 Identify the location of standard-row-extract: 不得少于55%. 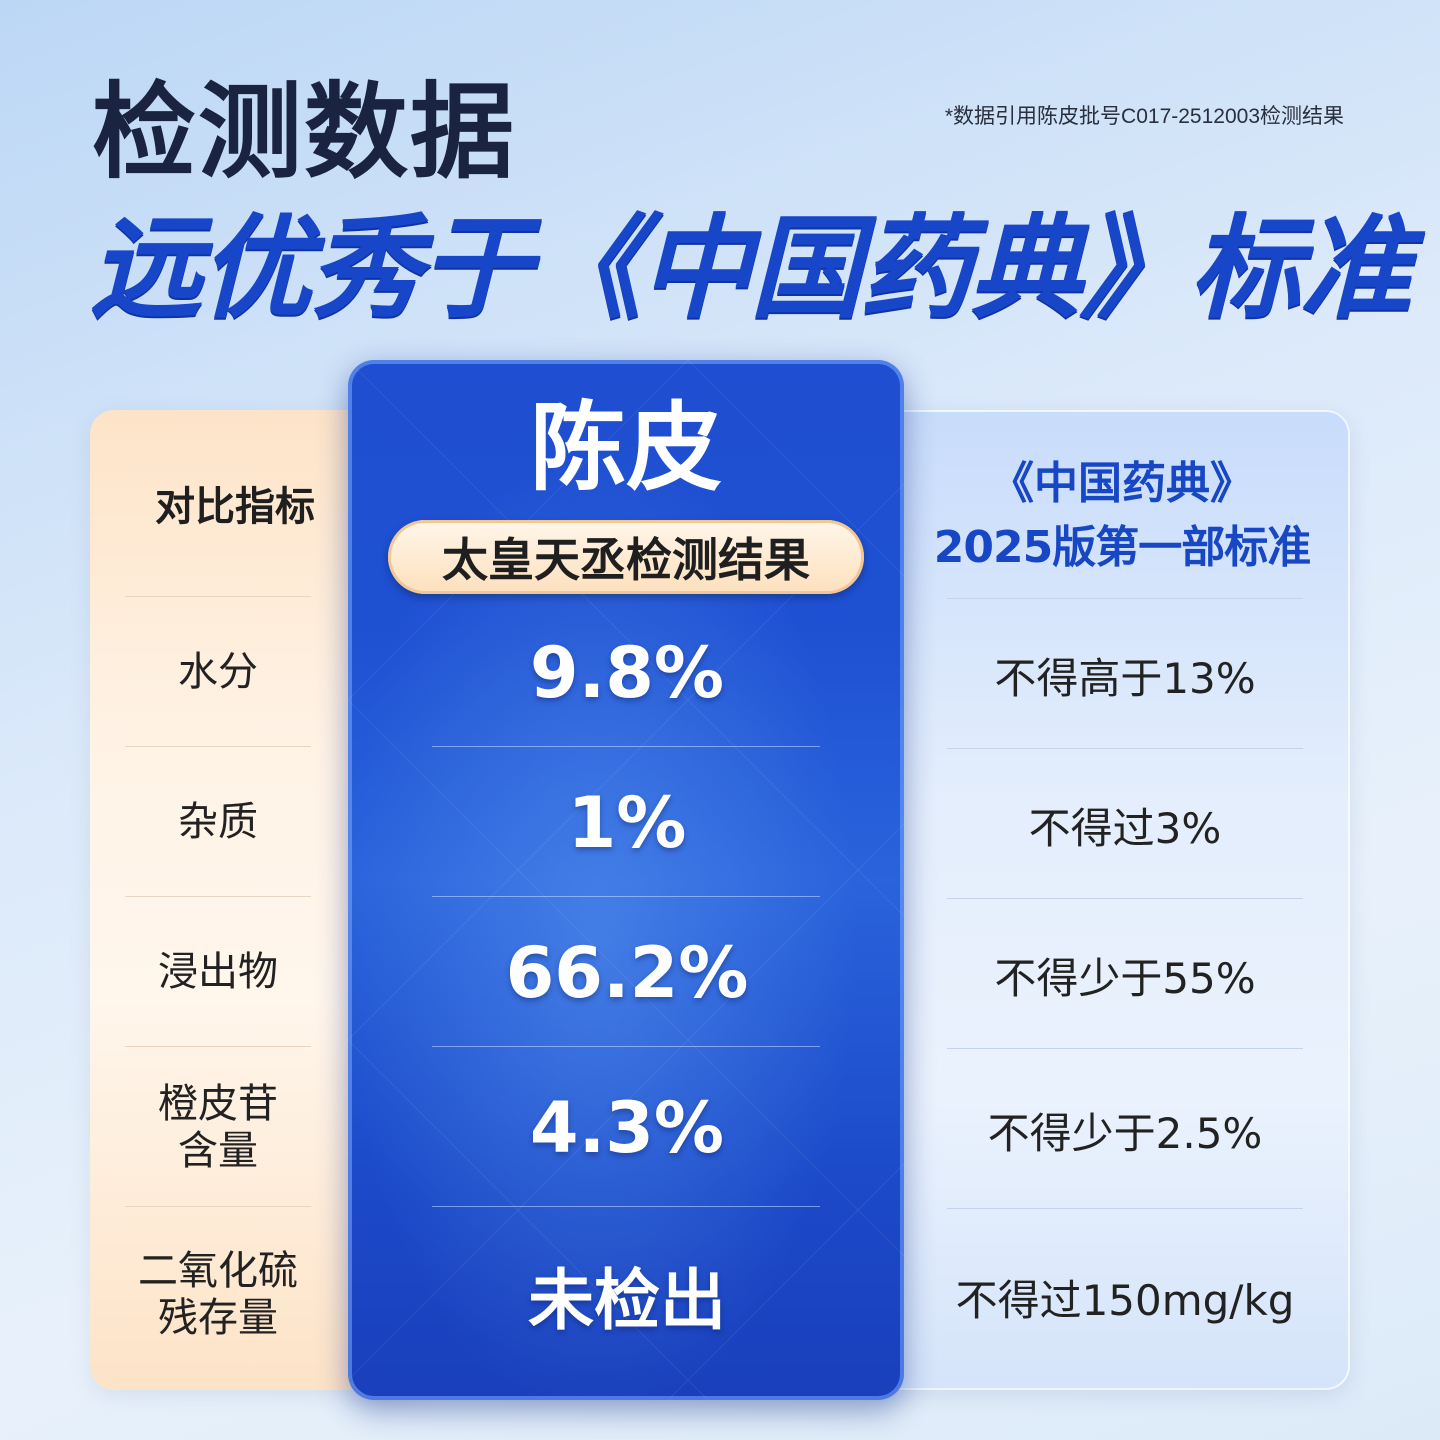
(1125, 978).